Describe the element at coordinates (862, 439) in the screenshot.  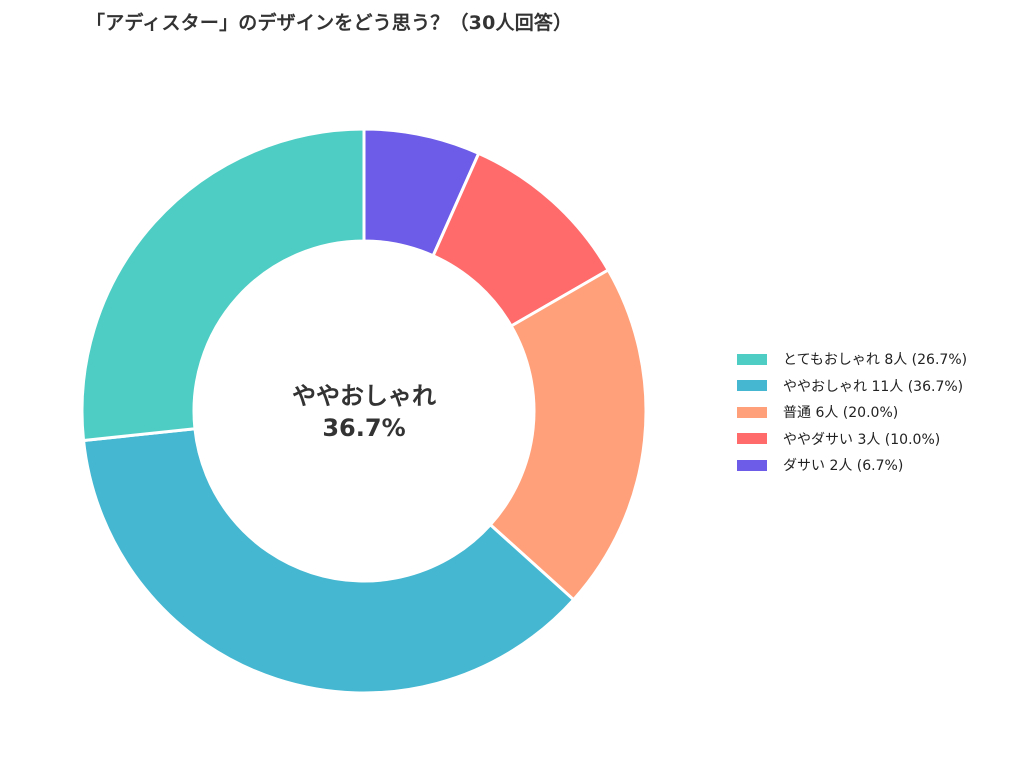
I see `legend-label: ややダサい 3人 (10.0%)` at that location.